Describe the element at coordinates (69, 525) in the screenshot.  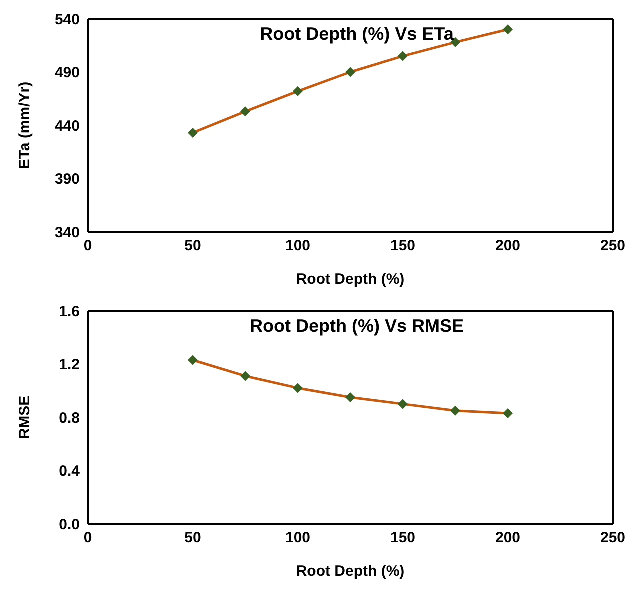
I see `y-tick-label: 0.0` at that location.